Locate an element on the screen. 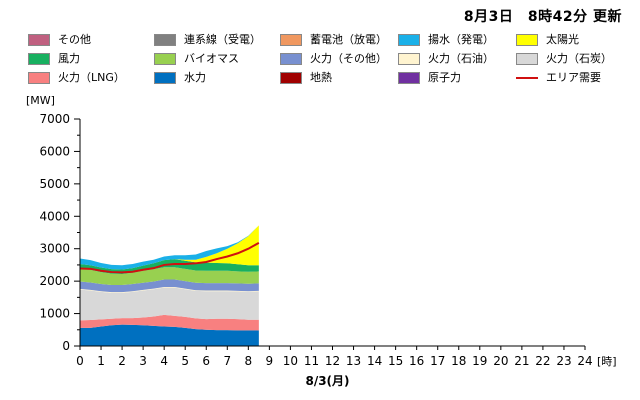 Image resolution: width=640 pixels, height=400 pixels. x-tick-label: 18 is located at coordinates (458, 361).